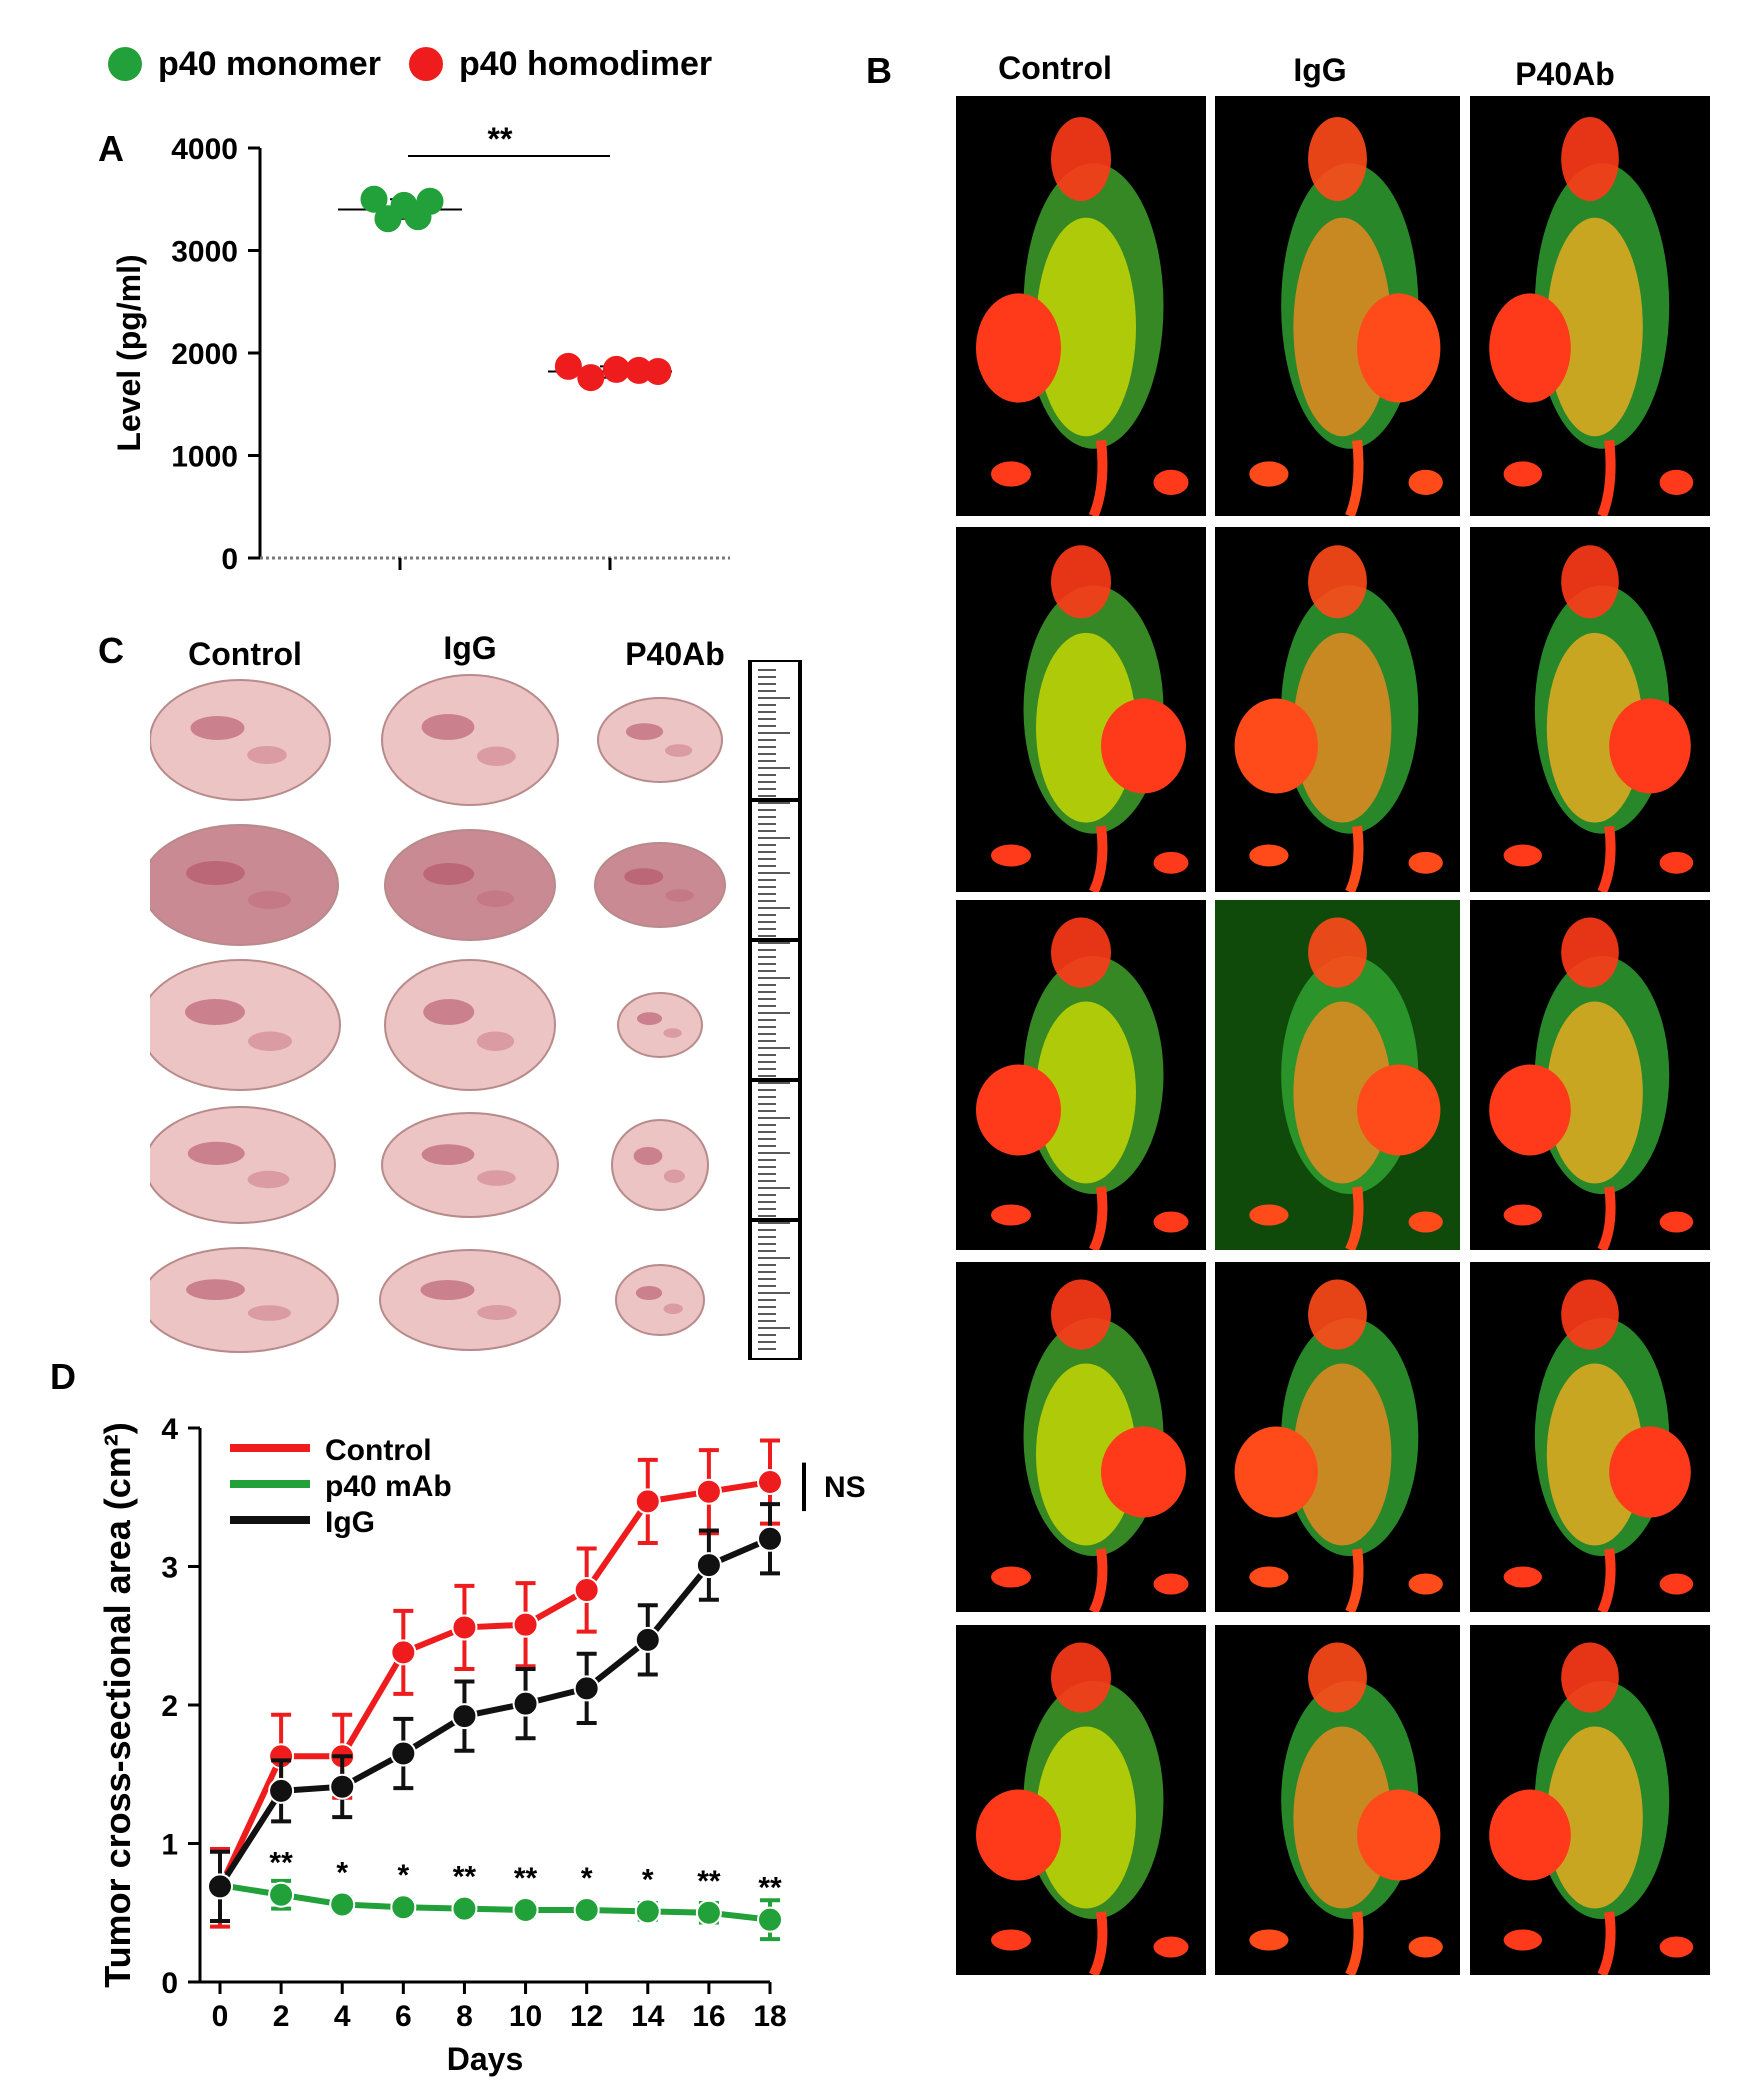  What do you see at coordinates (1320, 70) in the screenshot?
I see `panel-b-header-igg: IgG` at bounding box center [1320, 70].